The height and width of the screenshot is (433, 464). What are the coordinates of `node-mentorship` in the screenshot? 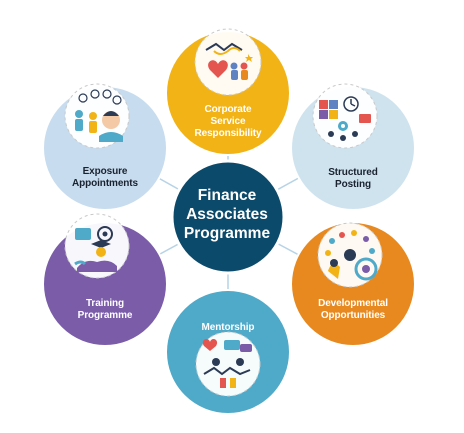 It's located at (228, 352).